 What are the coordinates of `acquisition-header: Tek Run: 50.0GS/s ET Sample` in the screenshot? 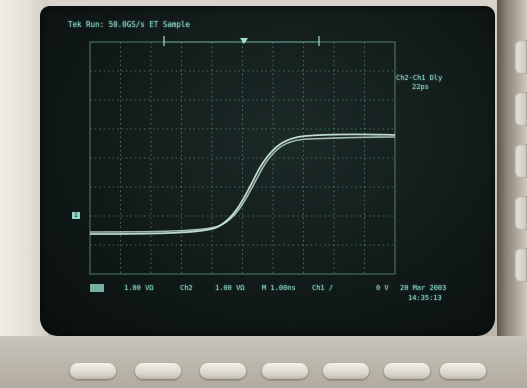 It's located at (129, 24).